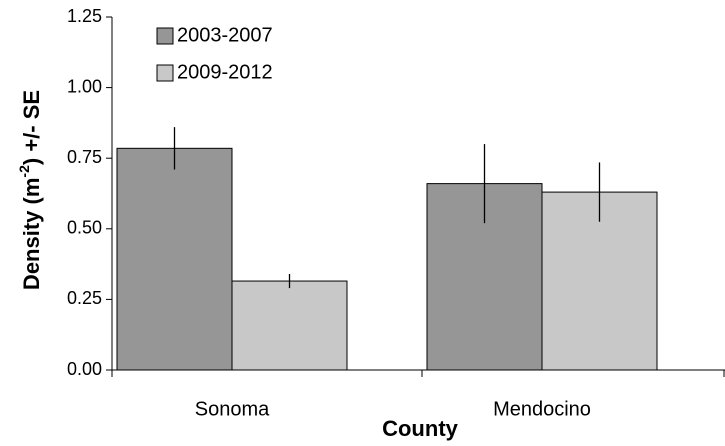 The image size is (725, 446). Describe the element at coordinates (31, 127) in the screenshot. I see `y-title-part: ) +/- SE` at that location.